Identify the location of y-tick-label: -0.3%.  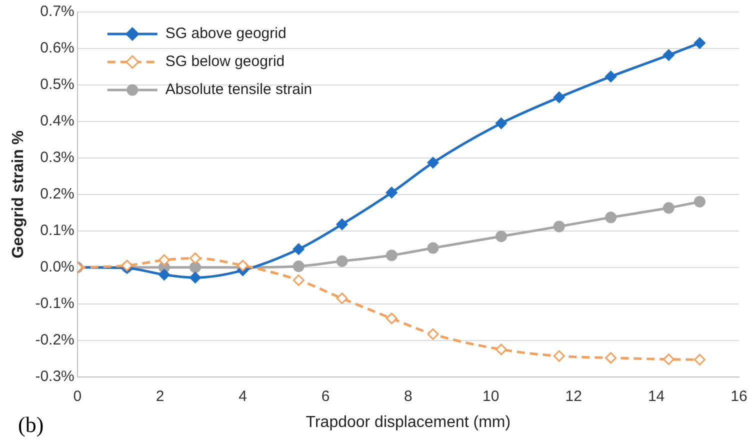
(54, 376).